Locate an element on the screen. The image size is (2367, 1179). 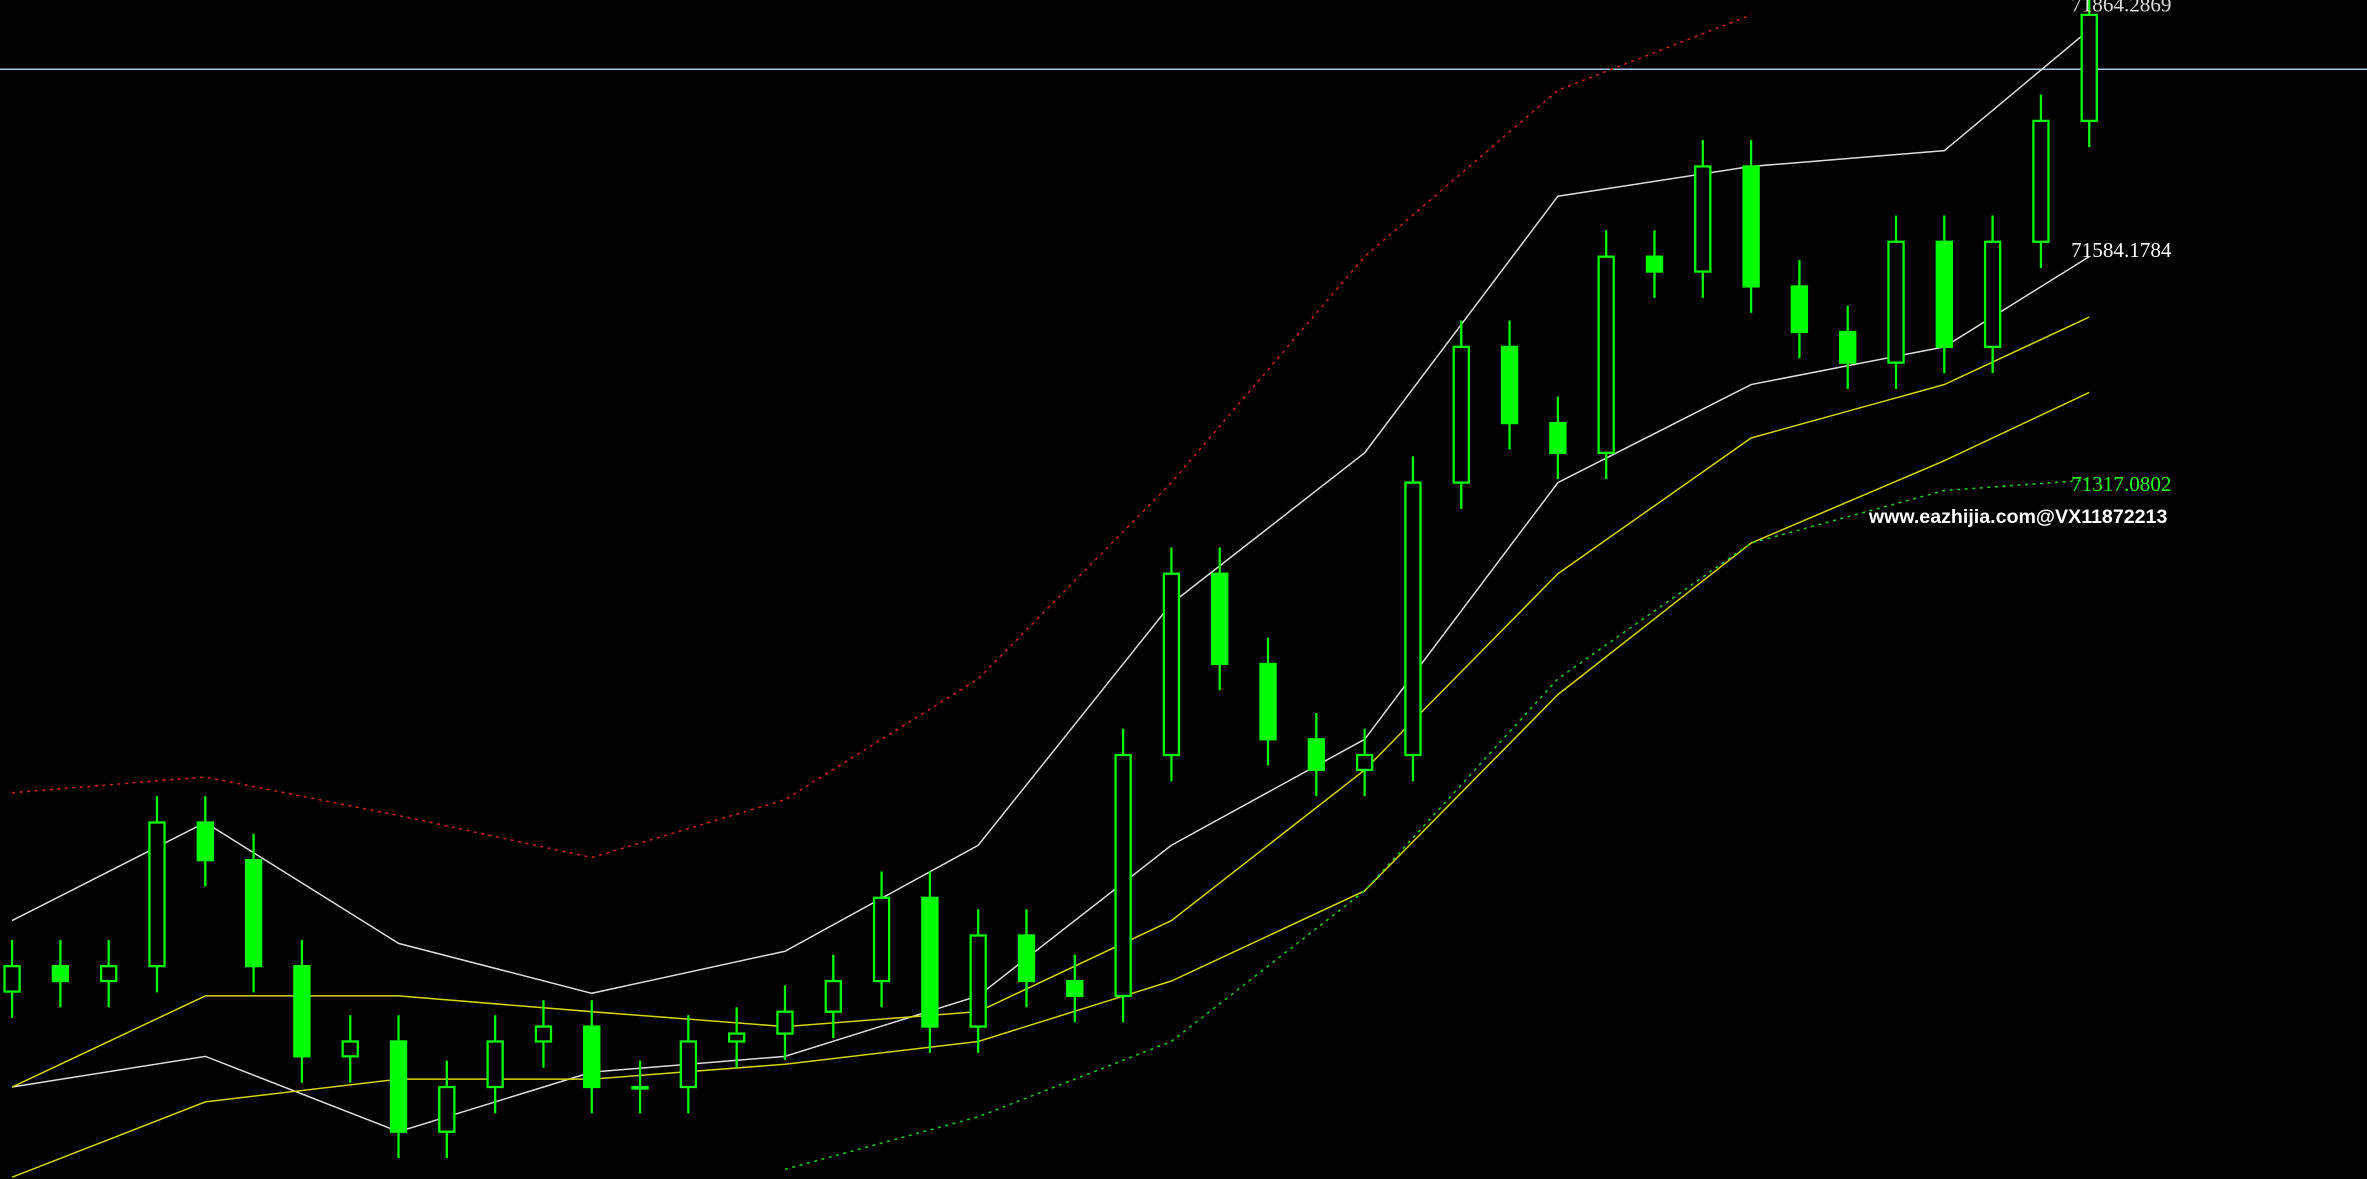
price-label: 71317.0802 is located at coordinates (2121, 484).